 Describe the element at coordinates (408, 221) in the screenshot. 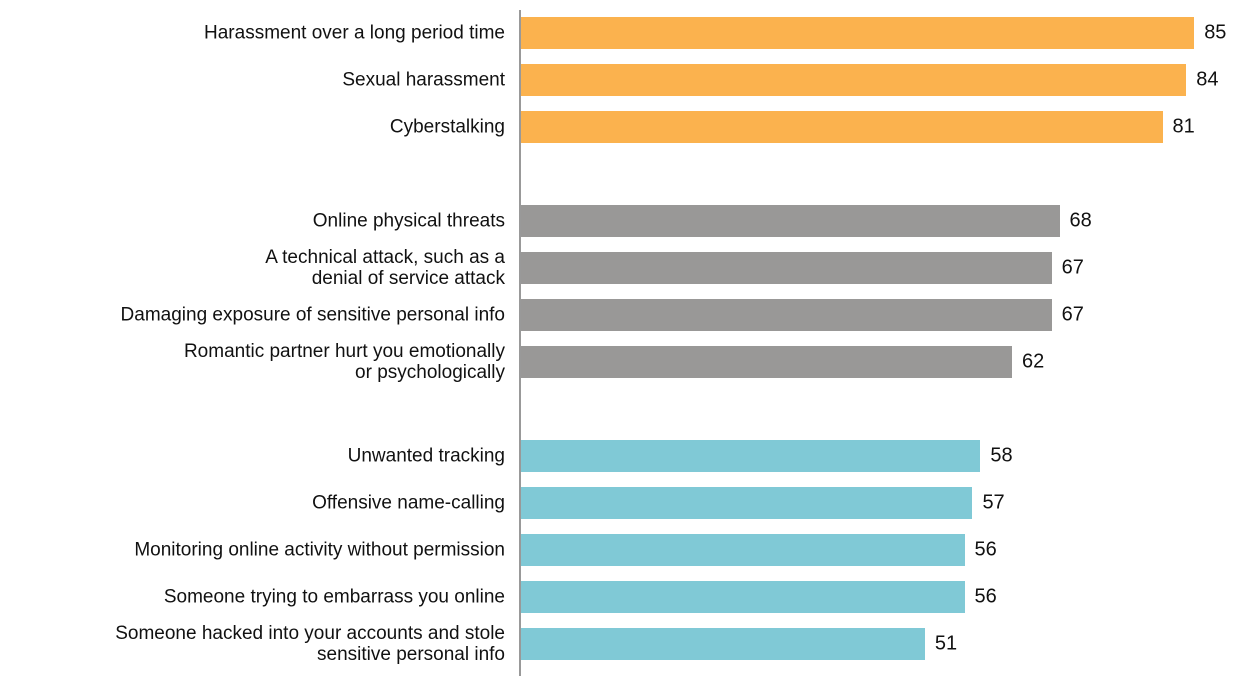

I see `category-label: Online physical threats` at that location.